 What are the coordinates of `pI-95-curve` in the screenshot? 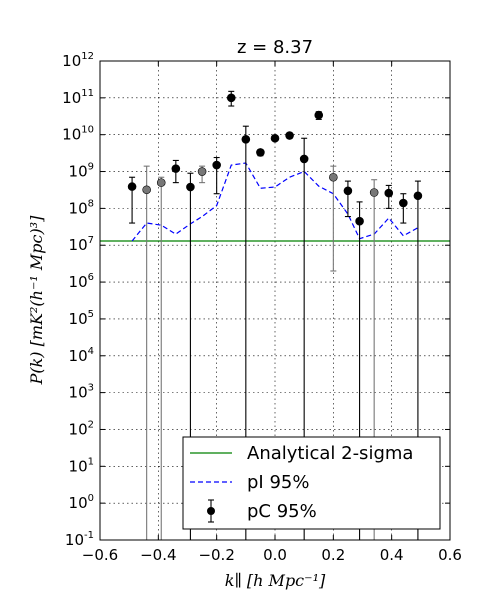 It's located at (275, 202).